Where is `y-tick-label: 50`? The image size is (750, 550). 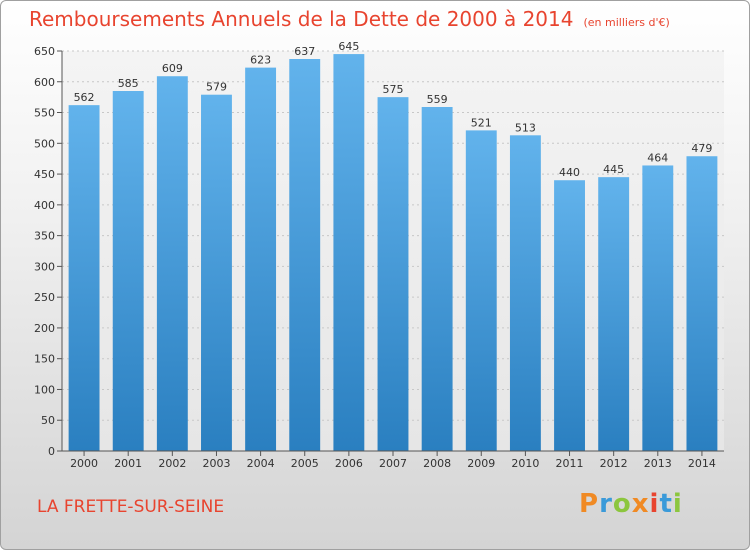
y-tick-label: 50 is located at coordinates (48, 420).